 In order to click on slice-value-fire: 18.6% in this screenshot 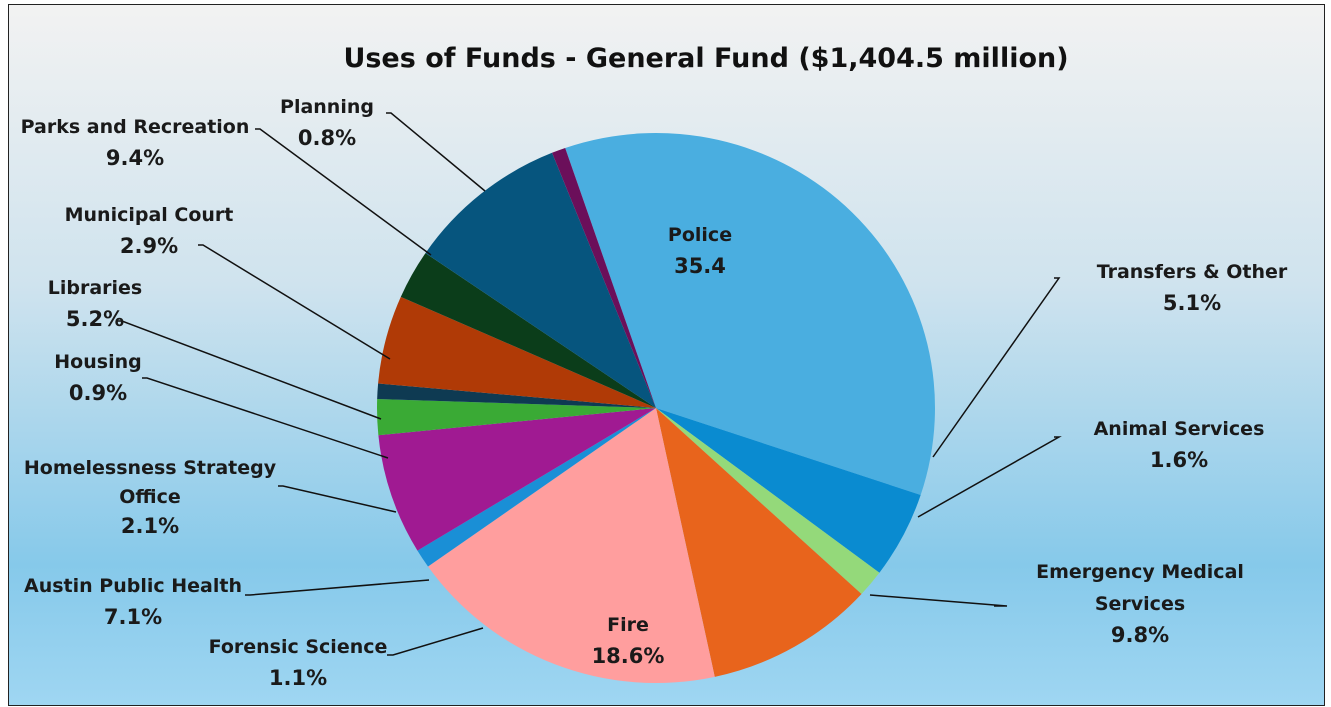, I will do `click(628, 656)`.